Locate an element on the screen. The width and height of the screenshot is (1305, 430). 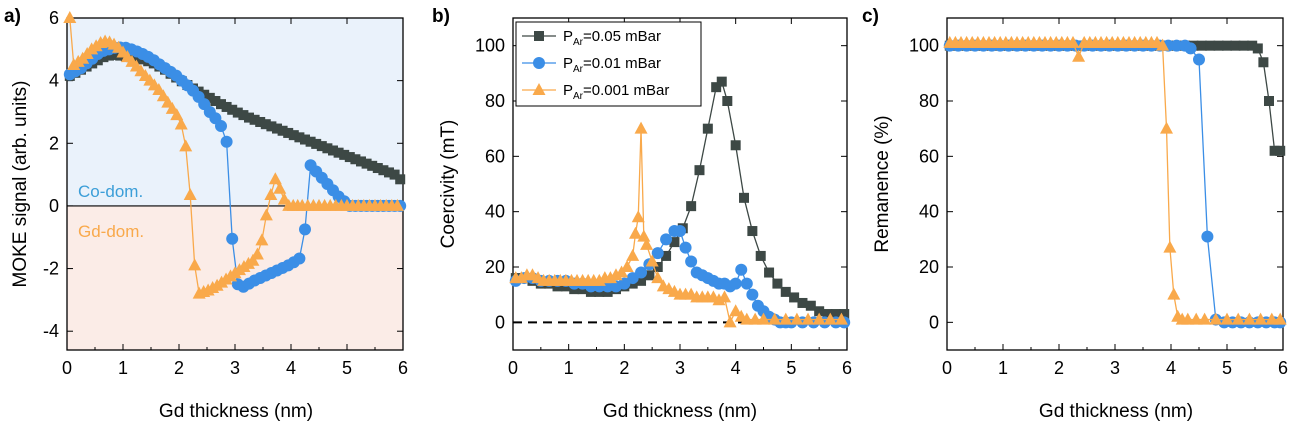
gd-dom-label: Gd-dom. is located at coordinates (111, 231).